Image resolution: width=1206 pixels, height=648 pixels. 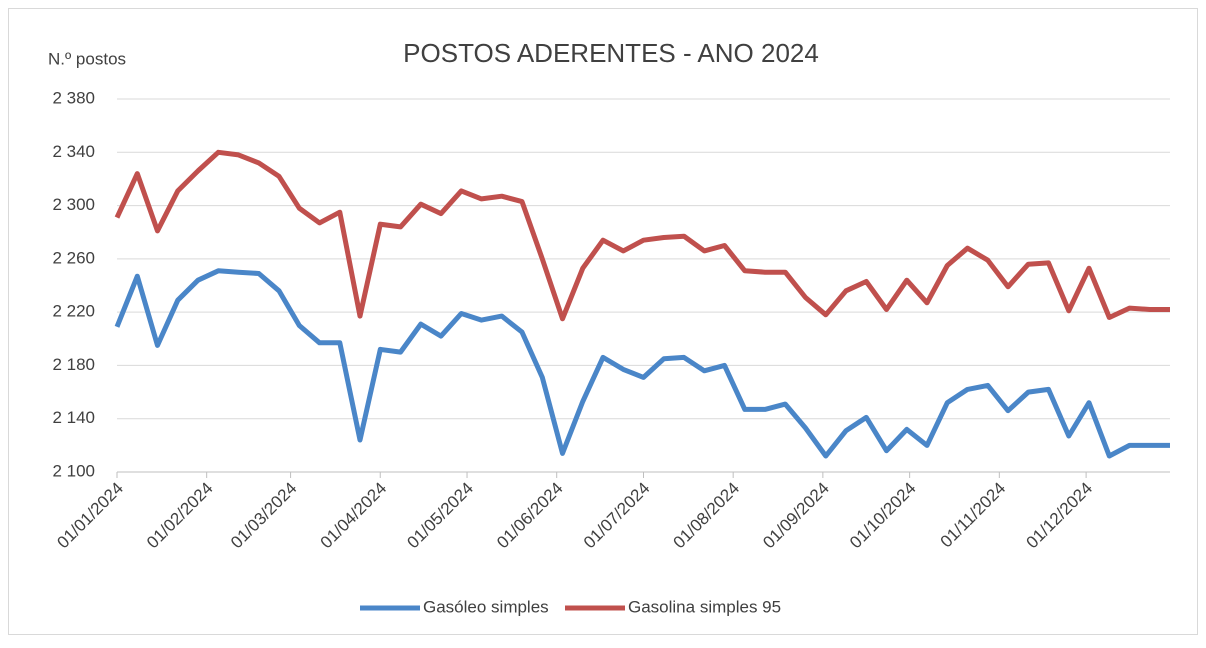 I want to click on y-tick-label: 2 180, so click(x=73, y=364).